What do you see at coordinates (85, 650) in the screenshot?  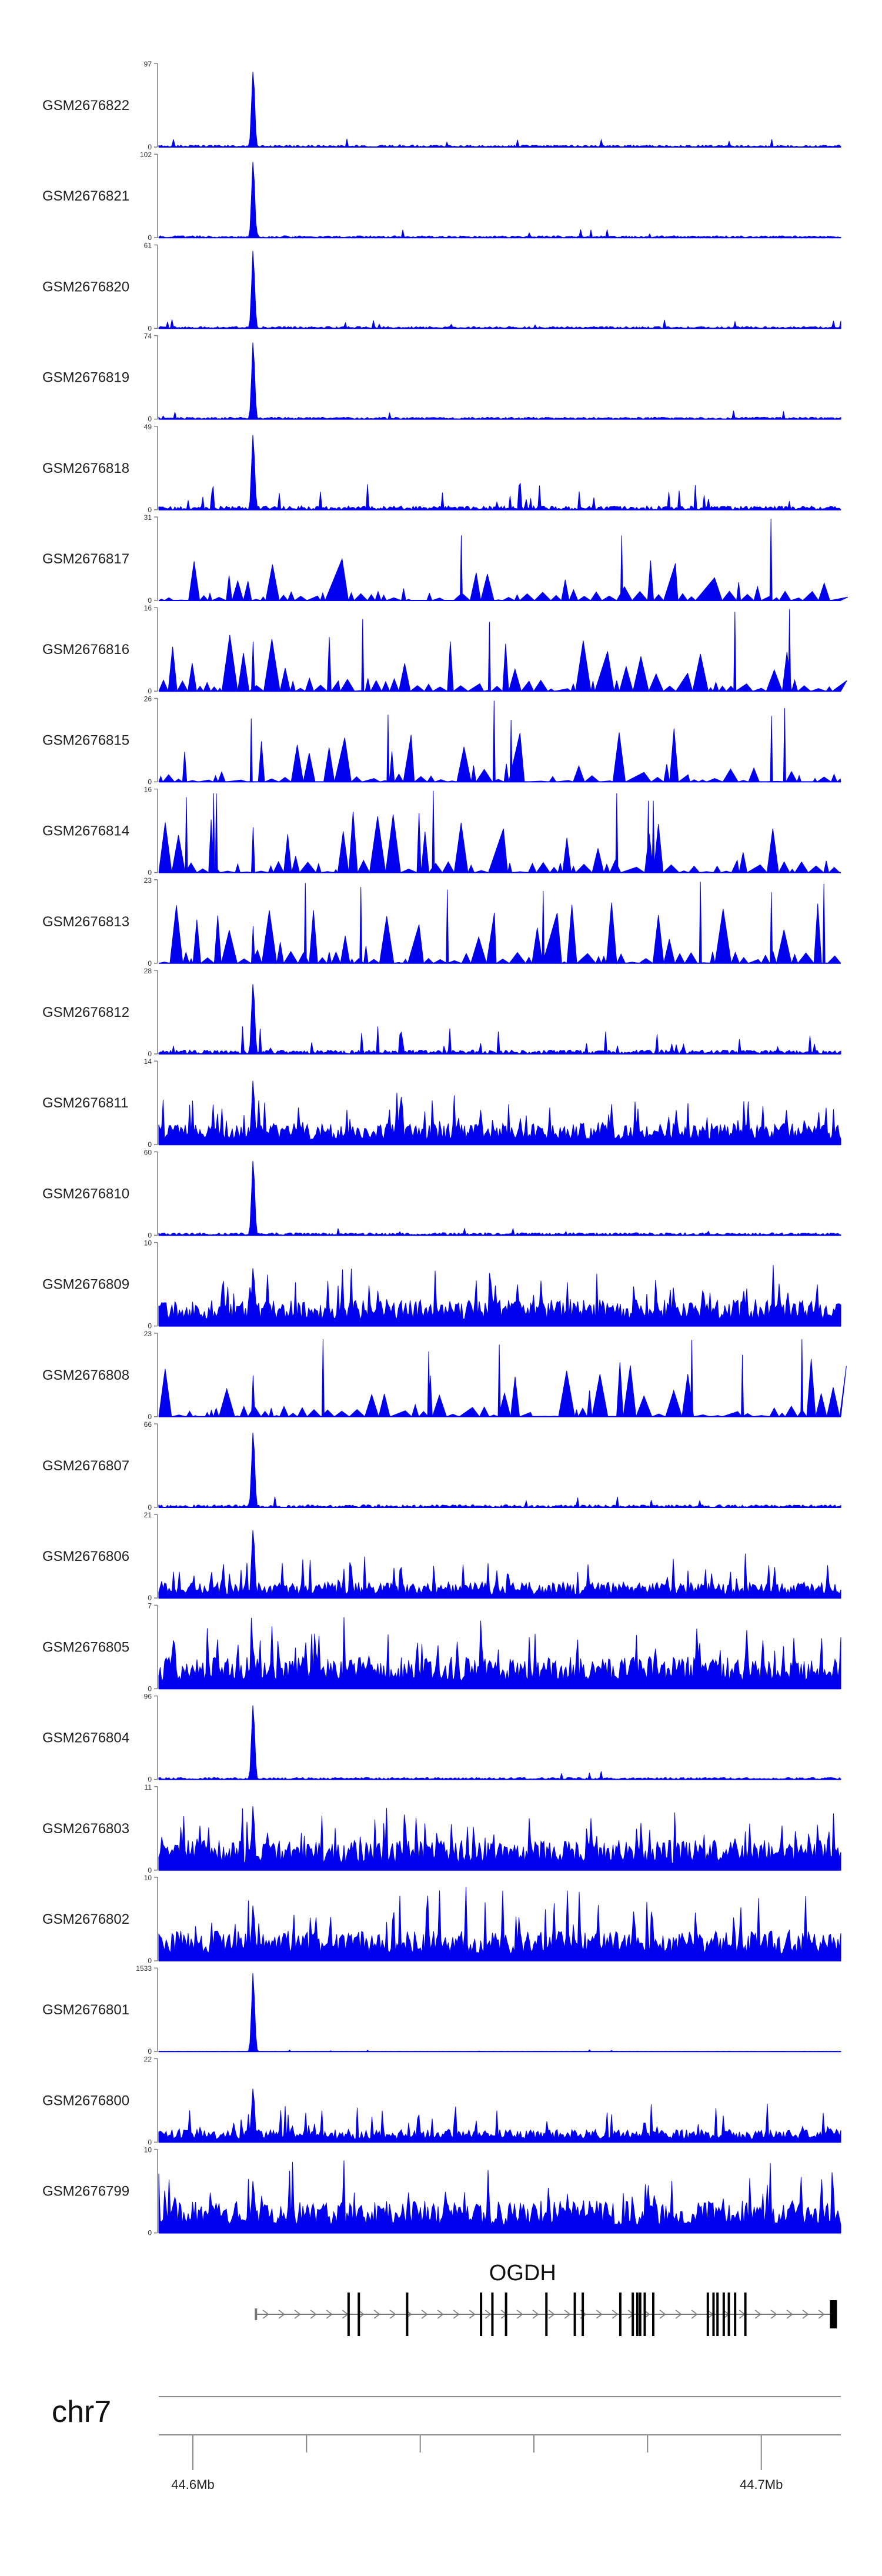 I see `track-label-GSM2676816: GSM2676816` at bounding box center [85, 650].